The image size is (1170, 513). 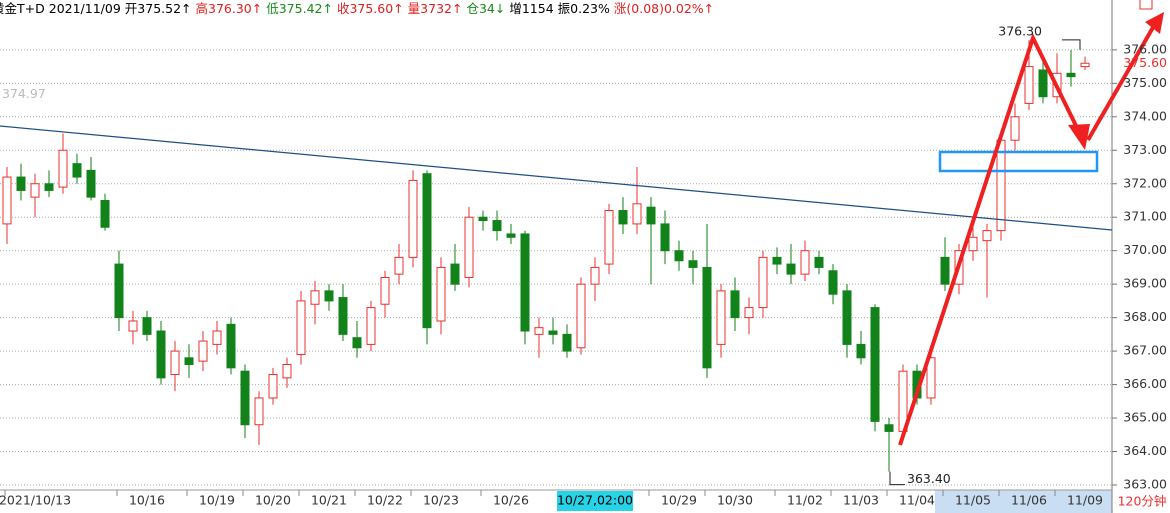 I want to click on cursor-box, so click(x=595, y=501).